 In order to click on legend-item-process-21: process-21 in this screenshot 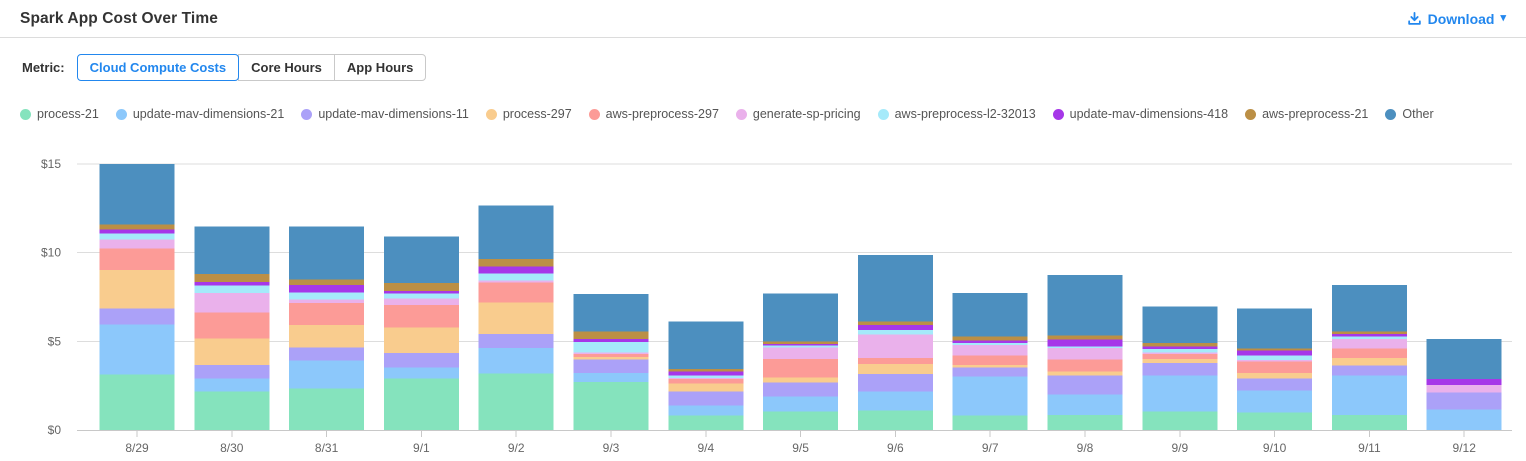, I will do `click(59, 114)`.